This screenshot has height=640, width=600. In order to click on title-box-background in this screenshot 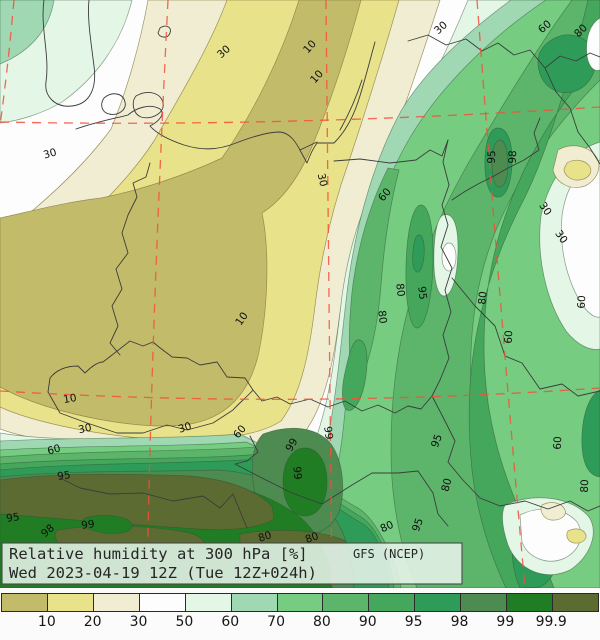, I will do `click(232, 563)`.